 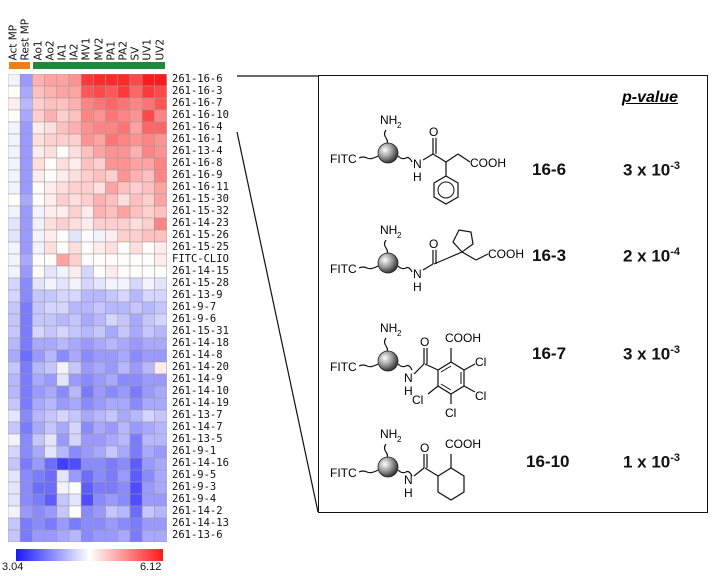 What do you see at coordinates (399, 439) in the screenshot?
I see `nh2-subscript: 2` at bounding box center [399, 439].